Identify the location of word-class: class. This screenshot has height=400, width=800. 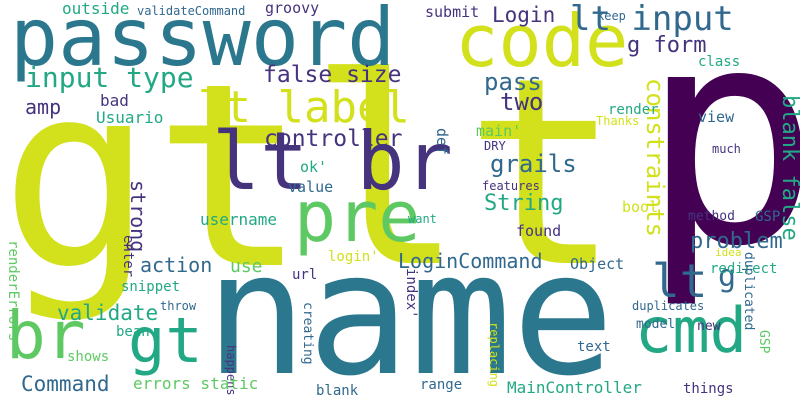
(719, 62).